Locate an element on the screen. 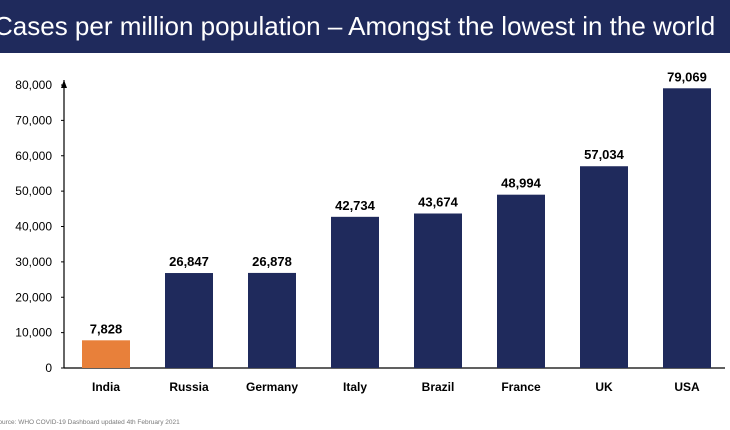  bar-value-label: 79,069 is located at coordinates (687, 76).